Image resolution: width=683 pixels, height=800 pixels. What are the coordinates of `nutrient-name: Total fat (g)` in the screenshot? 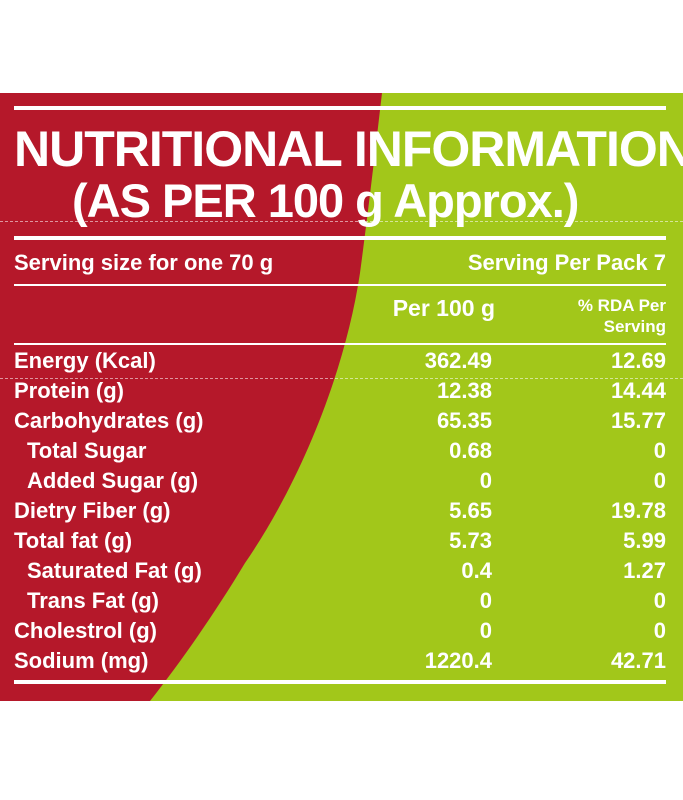 It's located at (73, 540).